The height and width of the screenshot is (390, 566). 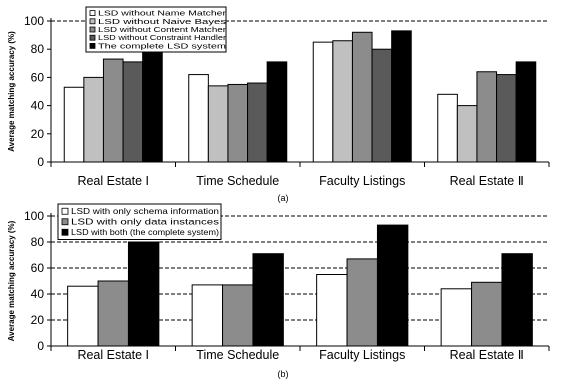 What do you see at coordinates (145, 211) in the screenshot?
I see `legend-label: LSD with only schema information` at bounding box center [145, 211].